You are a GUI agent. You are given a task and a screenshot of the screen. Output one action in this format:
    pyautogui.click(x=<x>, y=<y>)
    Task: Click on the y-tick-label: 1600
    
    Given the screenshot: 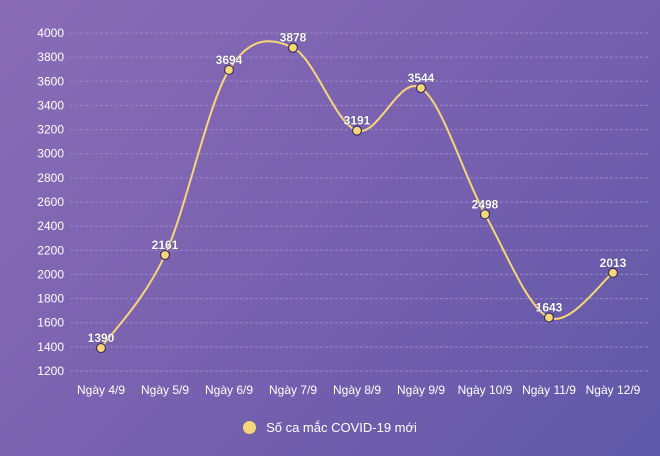 What is the action you would take?
    pyautogui.click(x=50, y=323)
    